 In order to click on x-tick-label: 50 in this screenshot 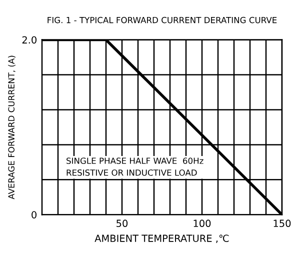, I will do `click(122, 224)`.